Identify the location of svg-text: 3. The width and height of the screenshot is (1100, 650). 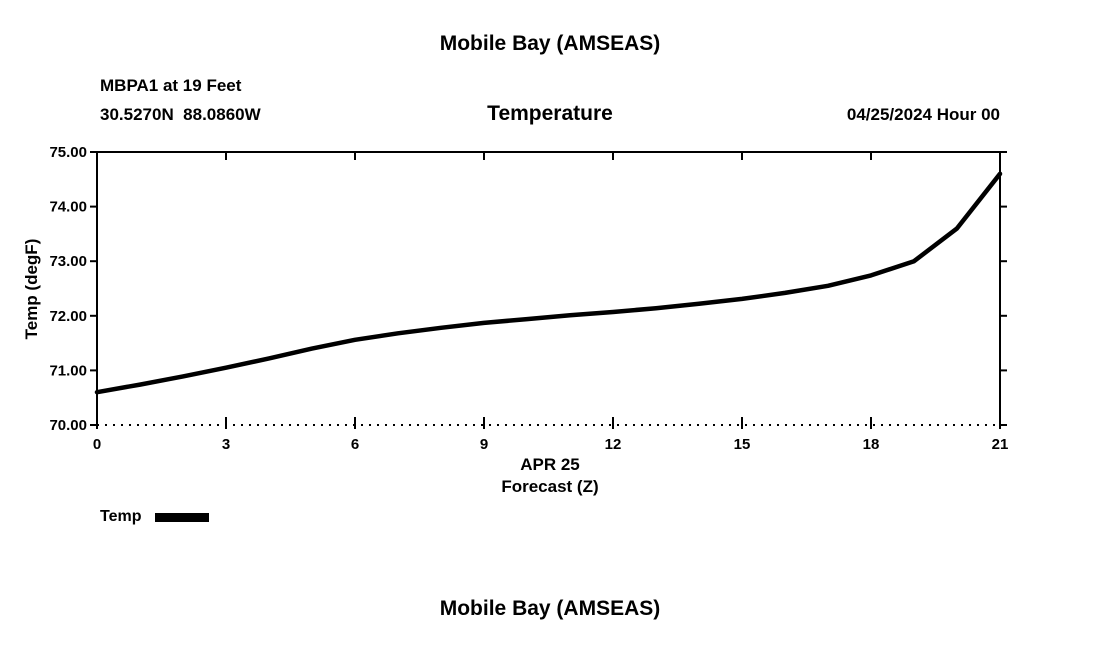
(226, 444).